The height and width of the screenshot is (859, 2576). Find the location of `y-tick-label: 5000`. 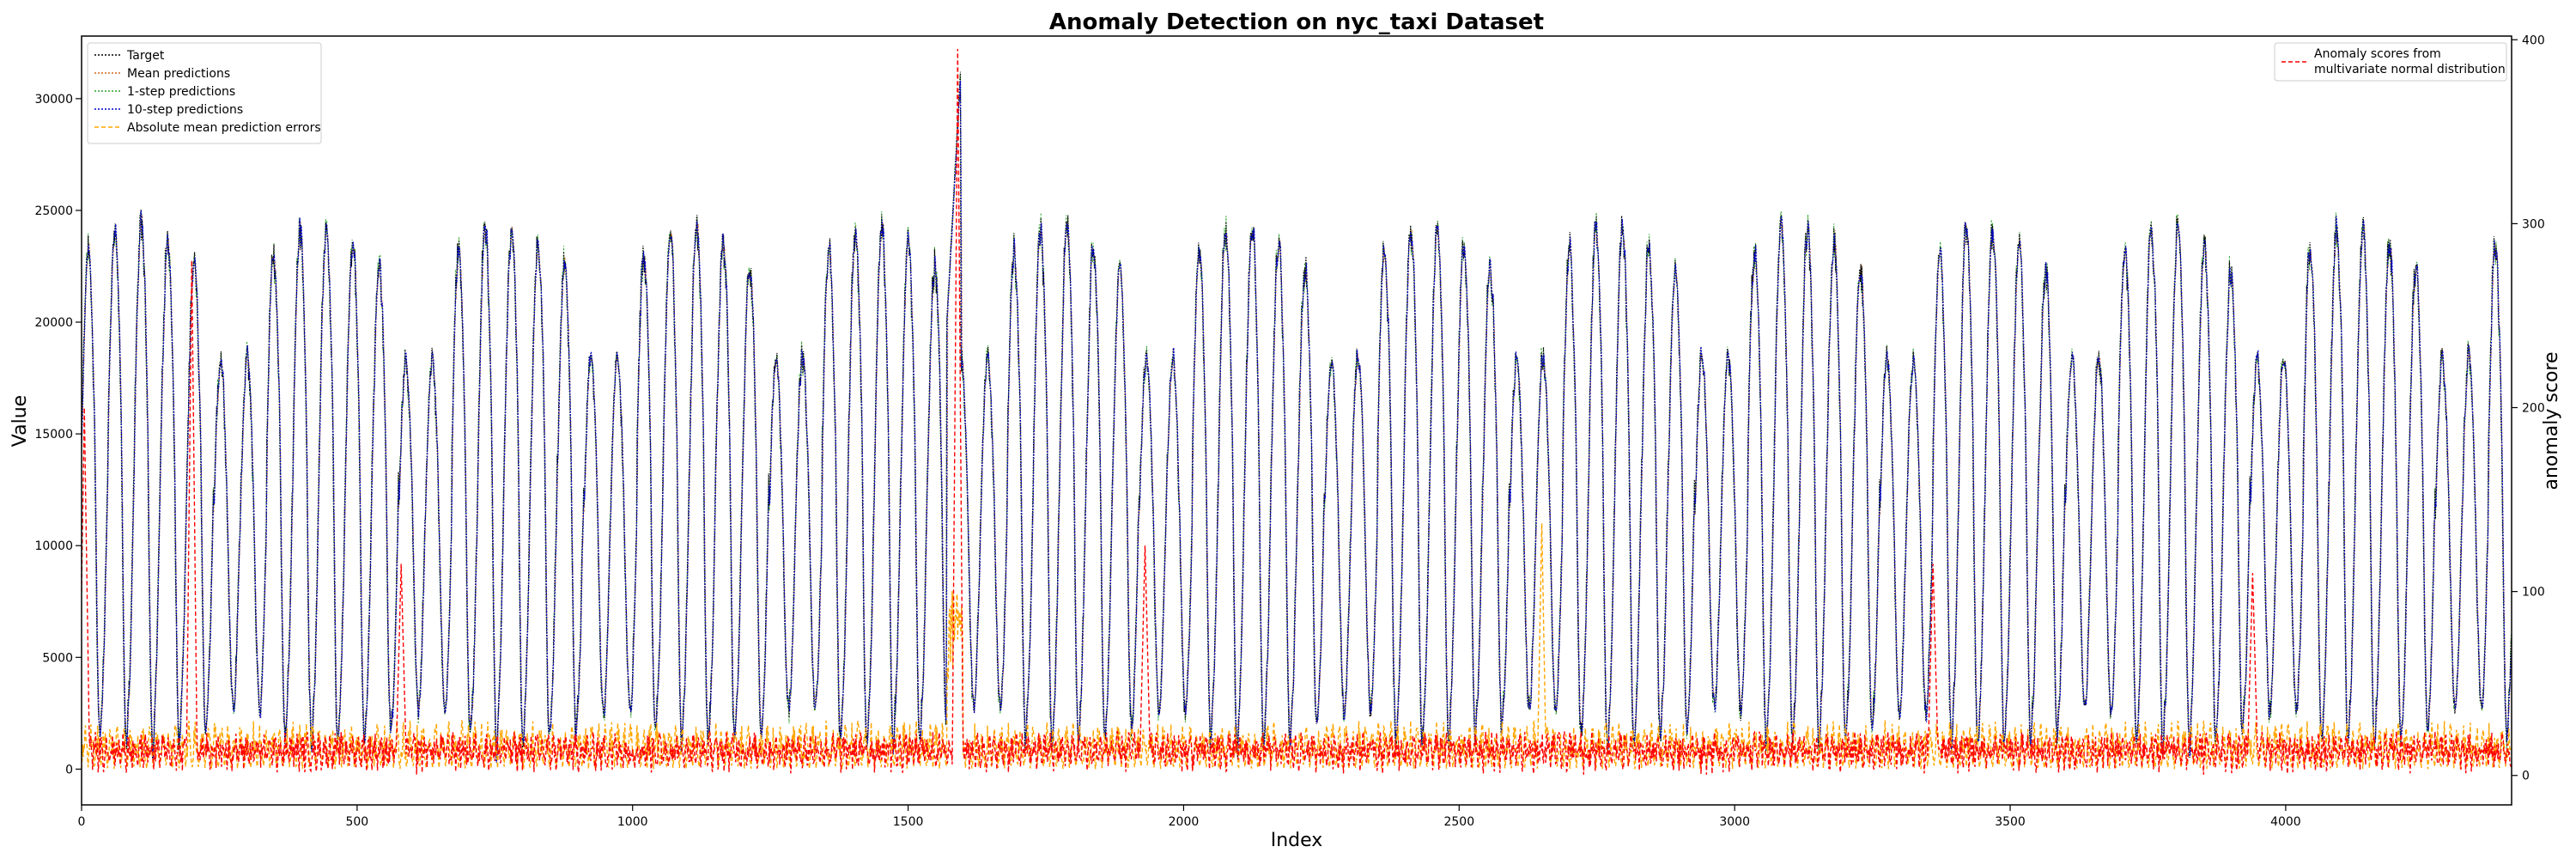

y-tick-label: 5000 is located at coordinates (58, 658).